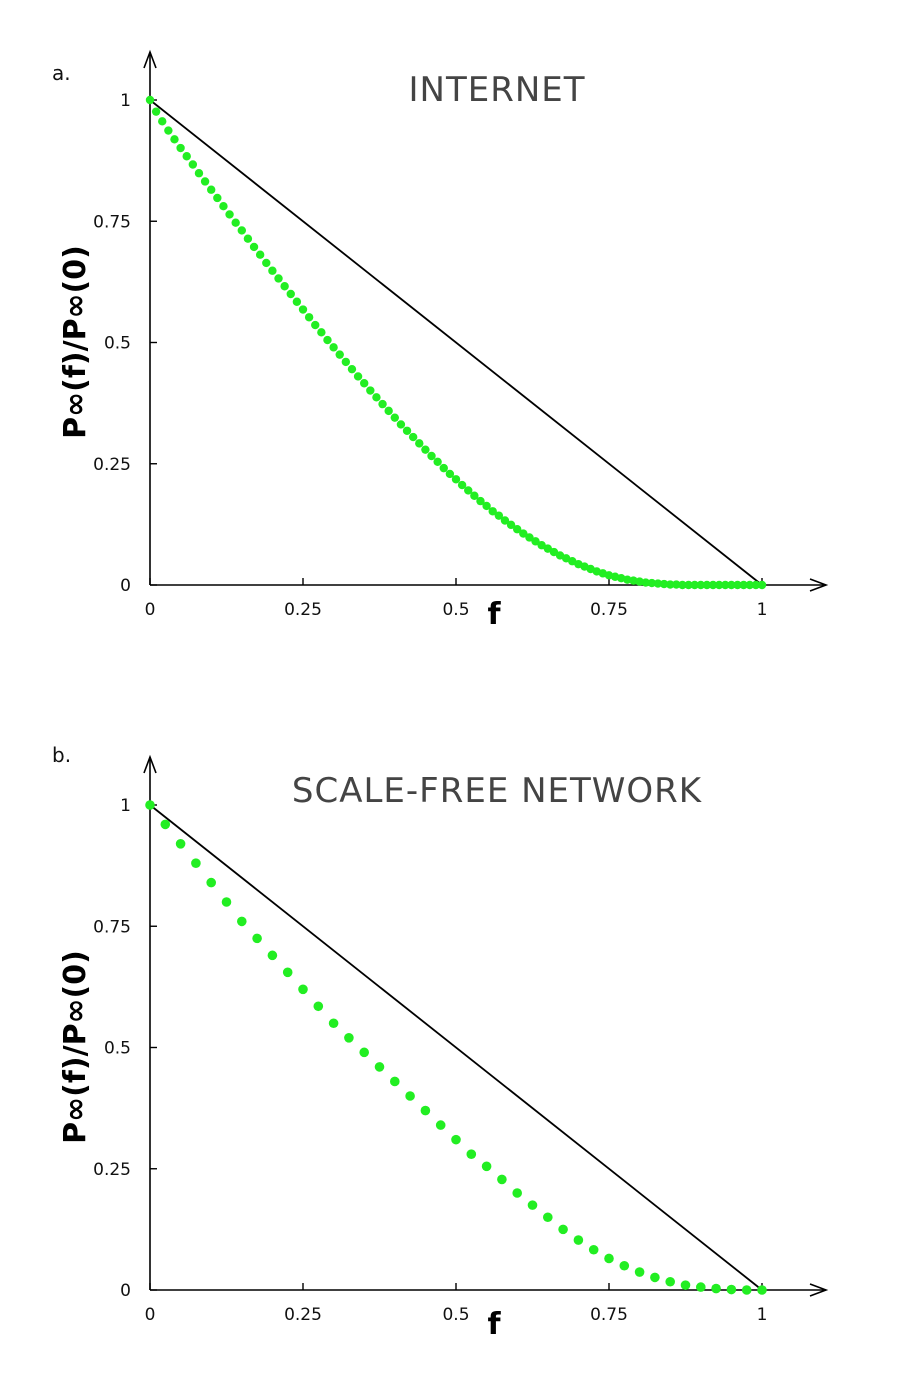  Describe the element at coordinates (112, 927) in the screenshot. I see `chart-b-y-tick-label: 0.75` at that location.